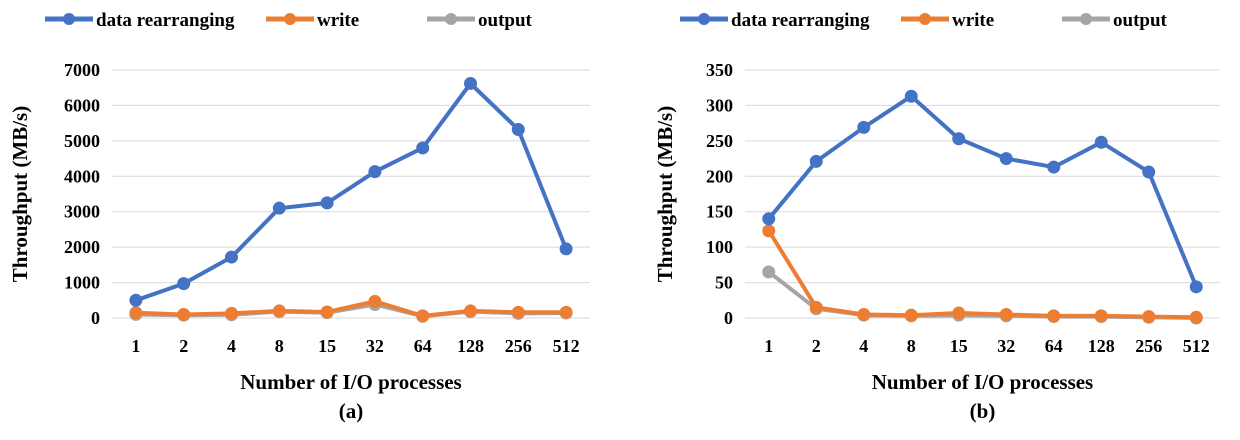  I want to click on y-tick-label-2: 2000, so click(82, 247).